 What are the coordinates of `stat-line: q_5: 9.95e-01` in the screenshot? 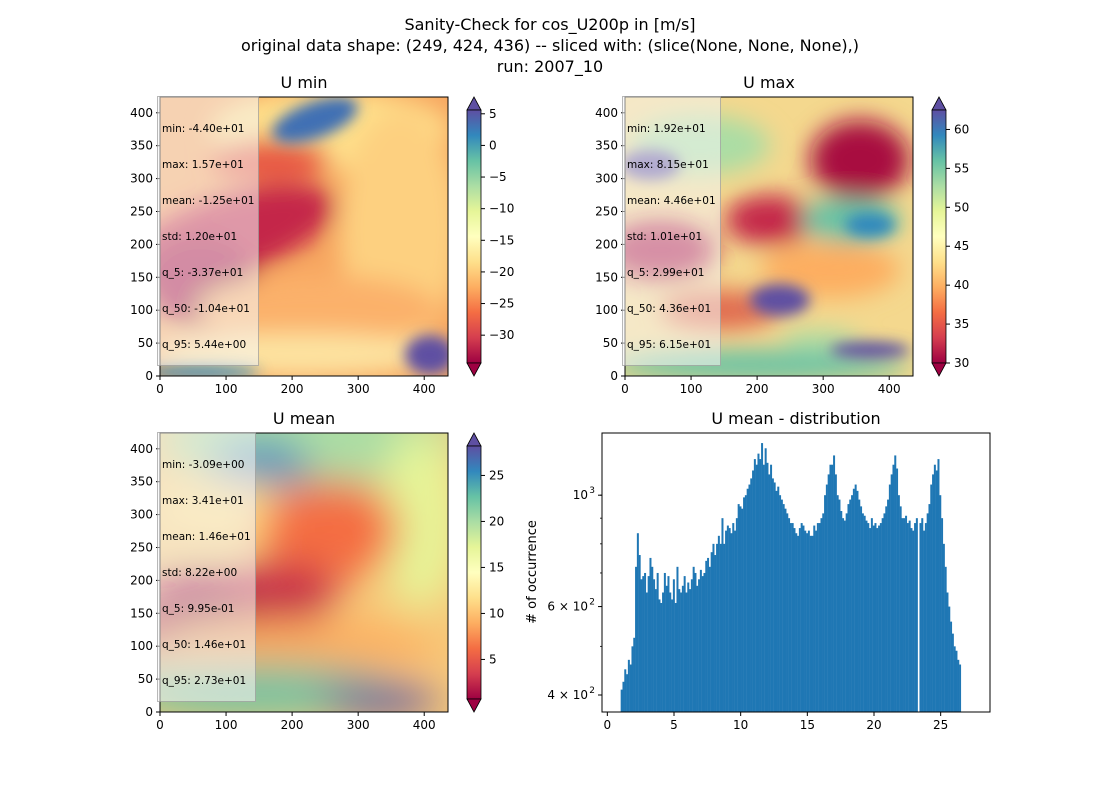 It's located at (198, 609).